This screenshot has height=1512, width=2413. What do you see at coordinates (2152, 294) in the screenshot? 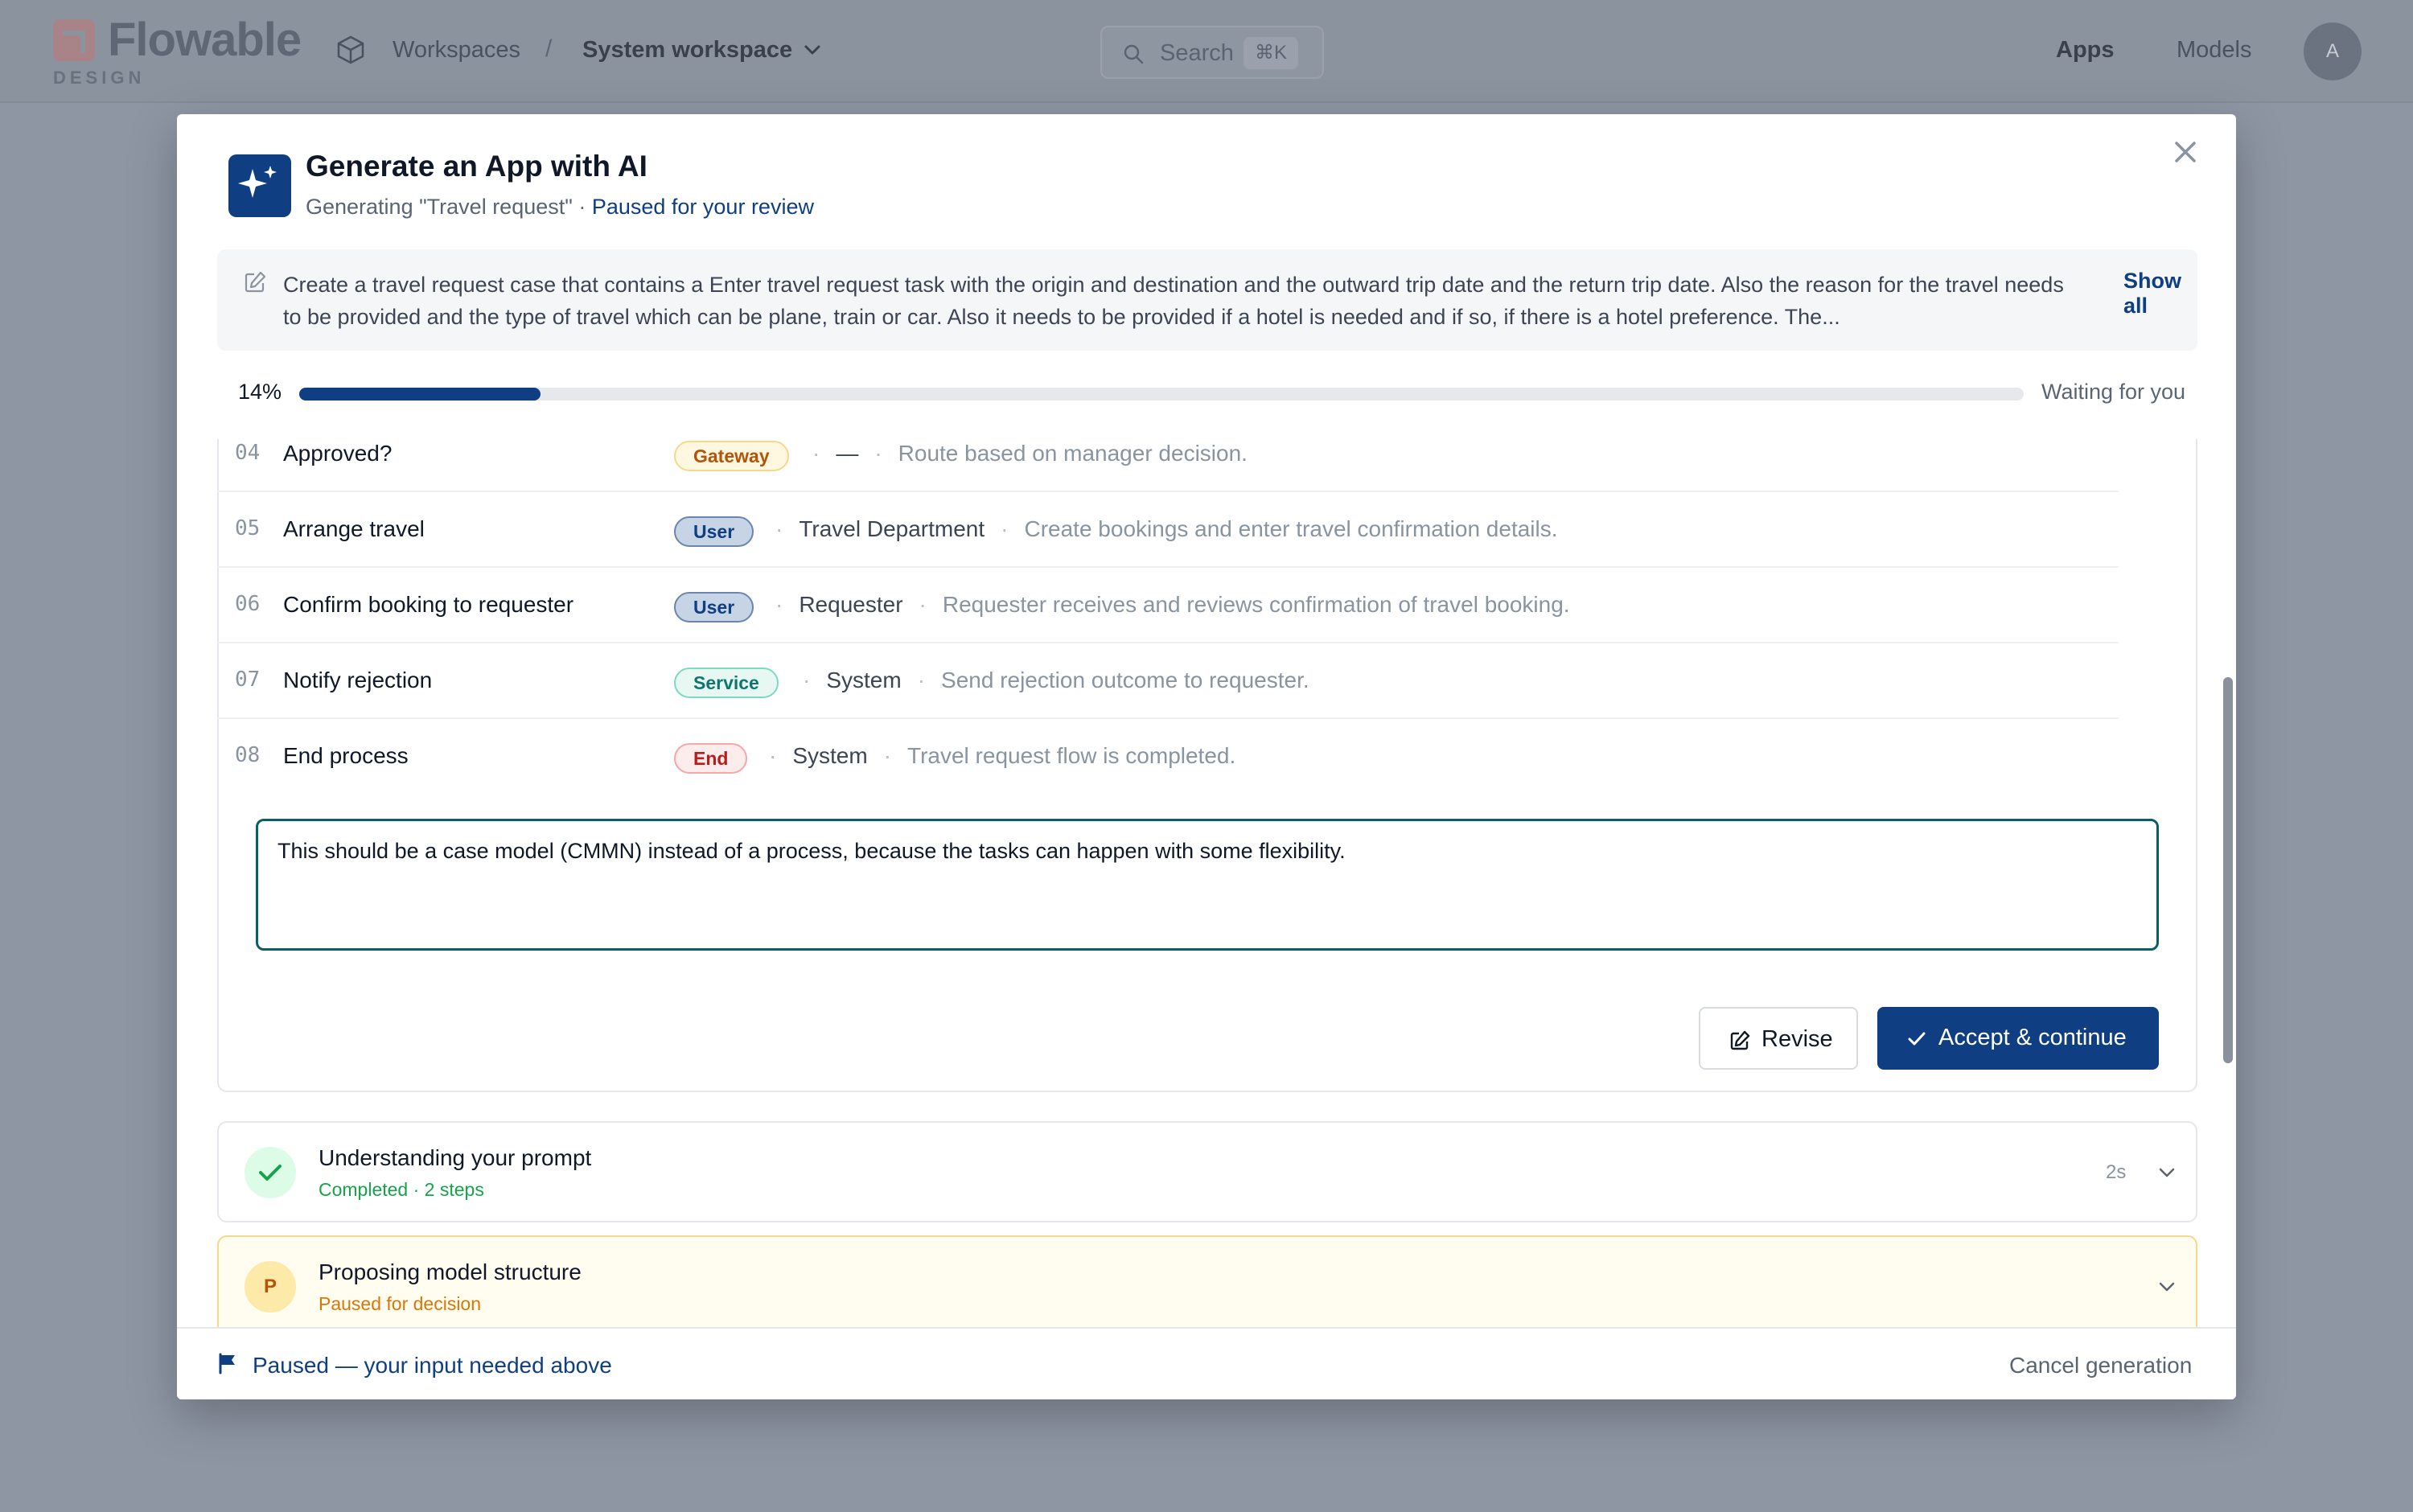
I see `show-all-link: Show all` at bounding box center [2152, 294].